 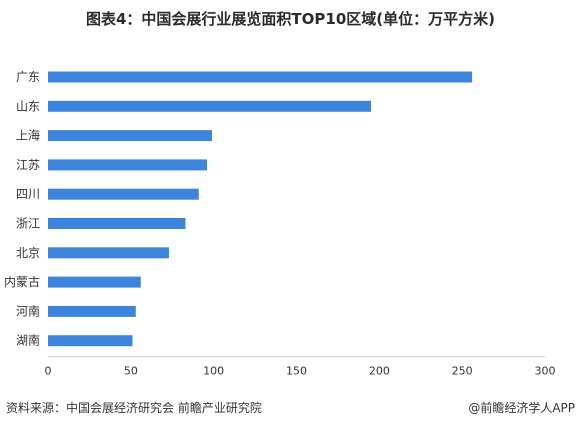 What do you see at coordinates (462, 371) in the screenshot?
I see `x-tick-label: 250` at bounding box center [462, 371].